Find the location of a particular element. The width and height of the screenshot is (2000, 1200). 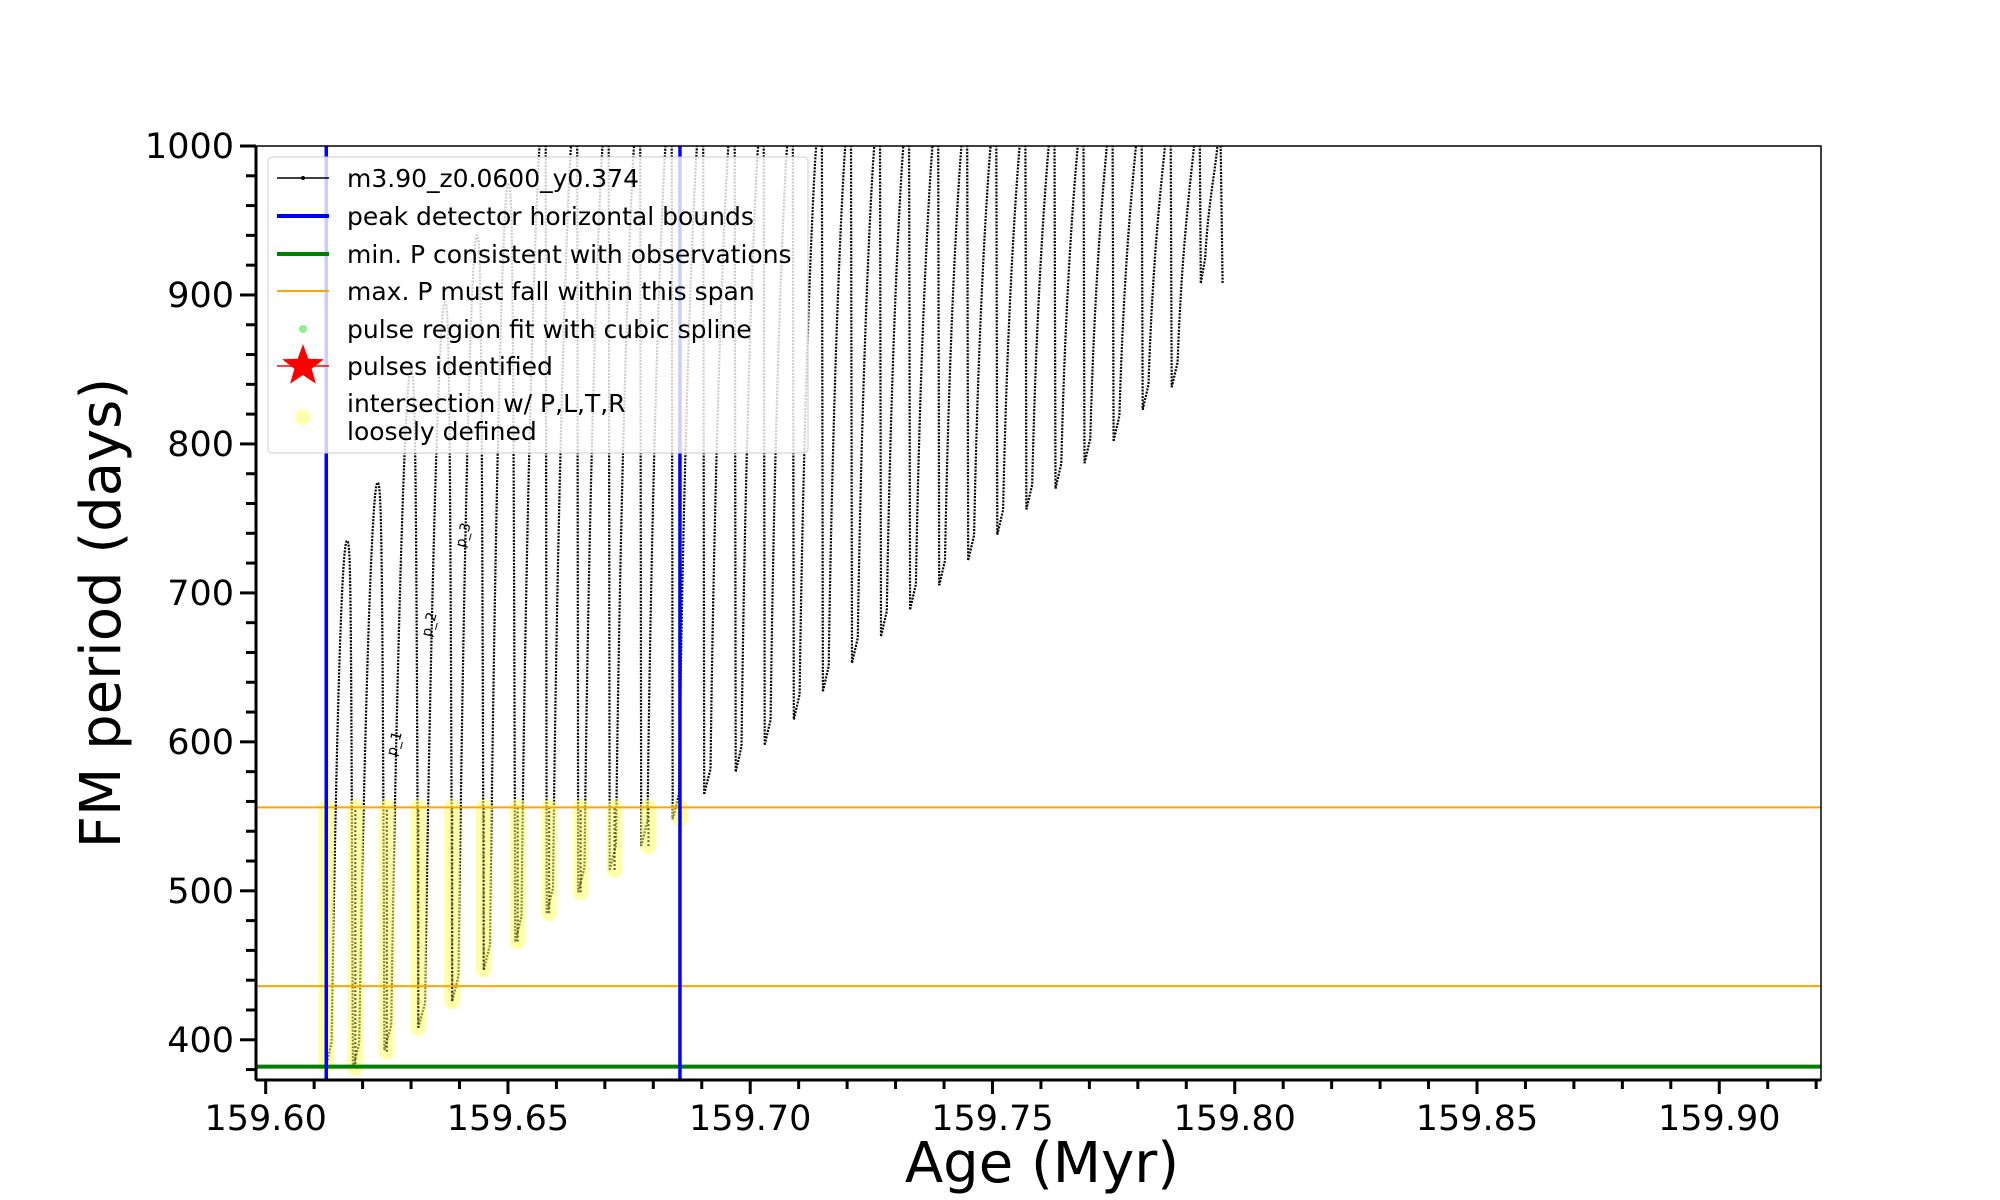

y-tick-label: 700 is located at coordinates (200, 594).